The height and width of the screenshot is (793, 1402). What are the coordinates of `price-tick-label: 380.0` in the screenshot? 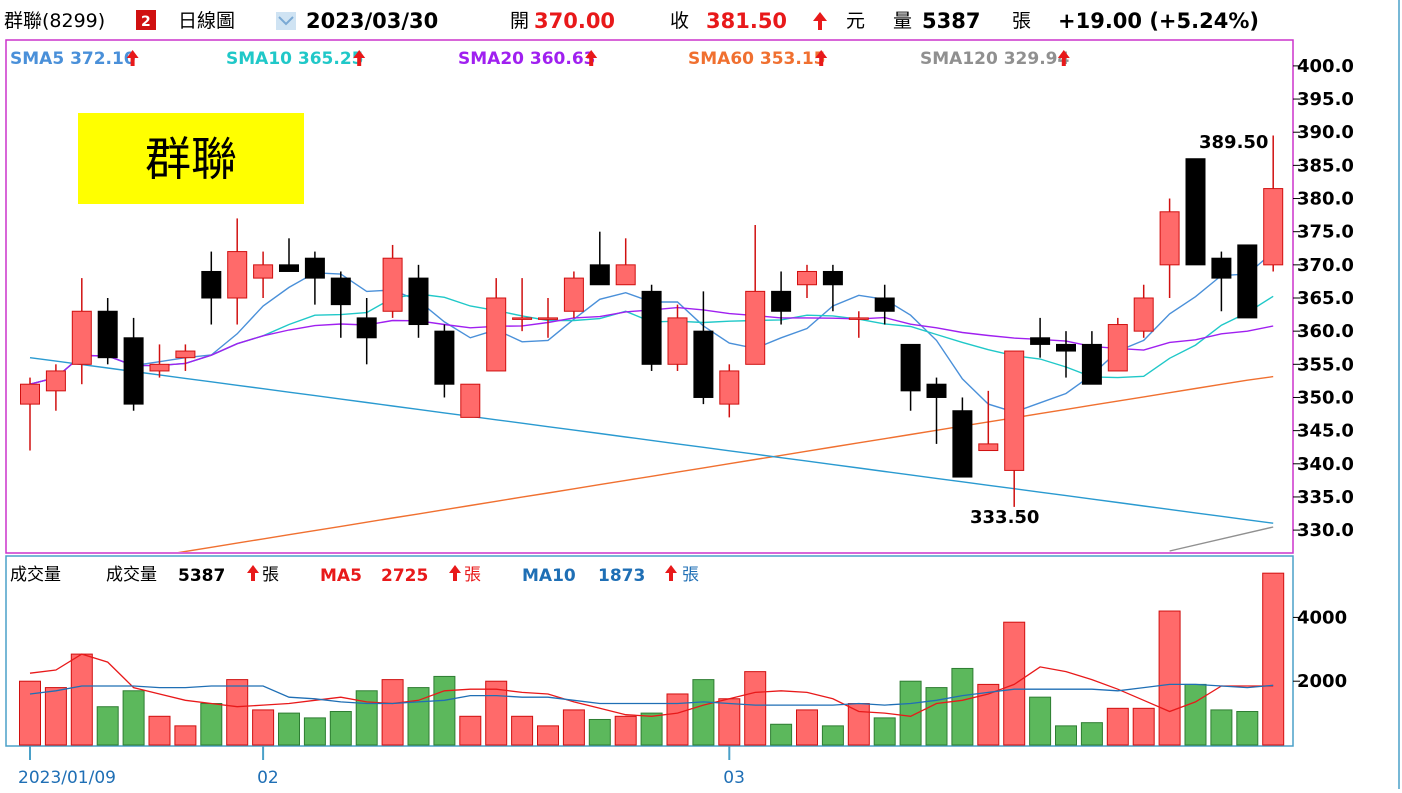 It's located at (1325, 199).